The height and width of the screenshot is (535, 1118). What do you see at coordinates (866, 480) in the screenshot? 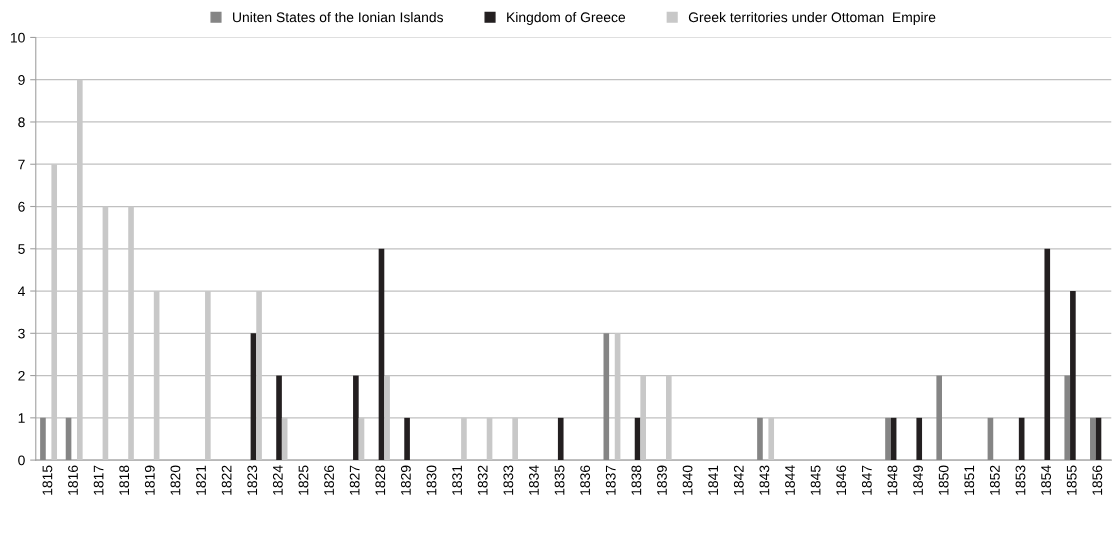
I see `x-tick-label: 1847` at bounding box center [866, 480].